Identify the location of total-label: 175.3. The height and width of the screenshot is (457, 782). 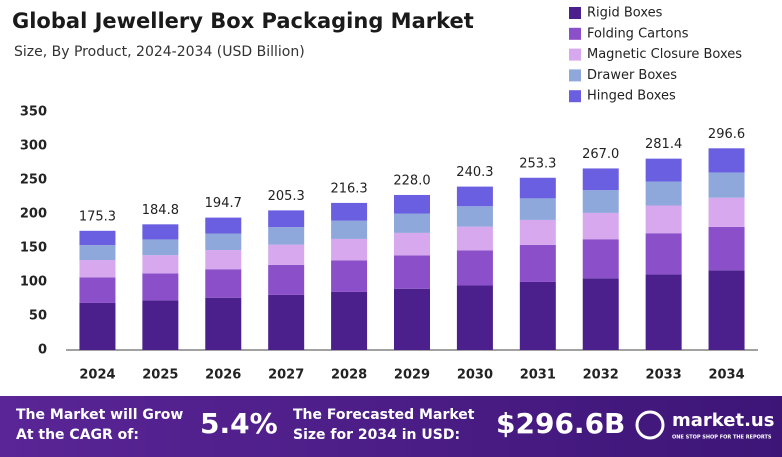
(97, 216).